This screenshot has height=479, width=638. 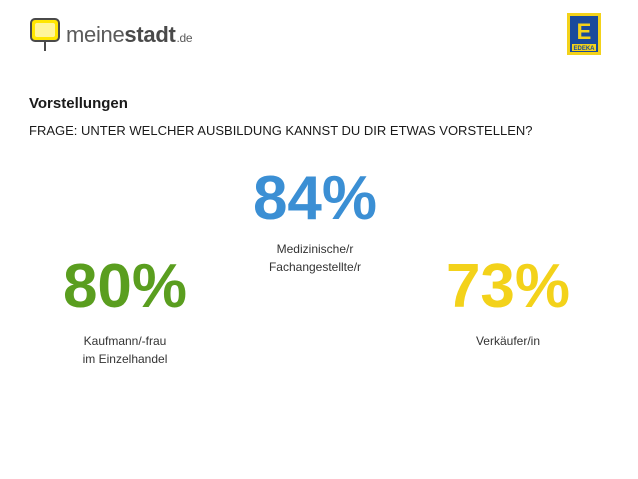 I want to click on wordmark-tld: .de, so click(x=184, y=38).